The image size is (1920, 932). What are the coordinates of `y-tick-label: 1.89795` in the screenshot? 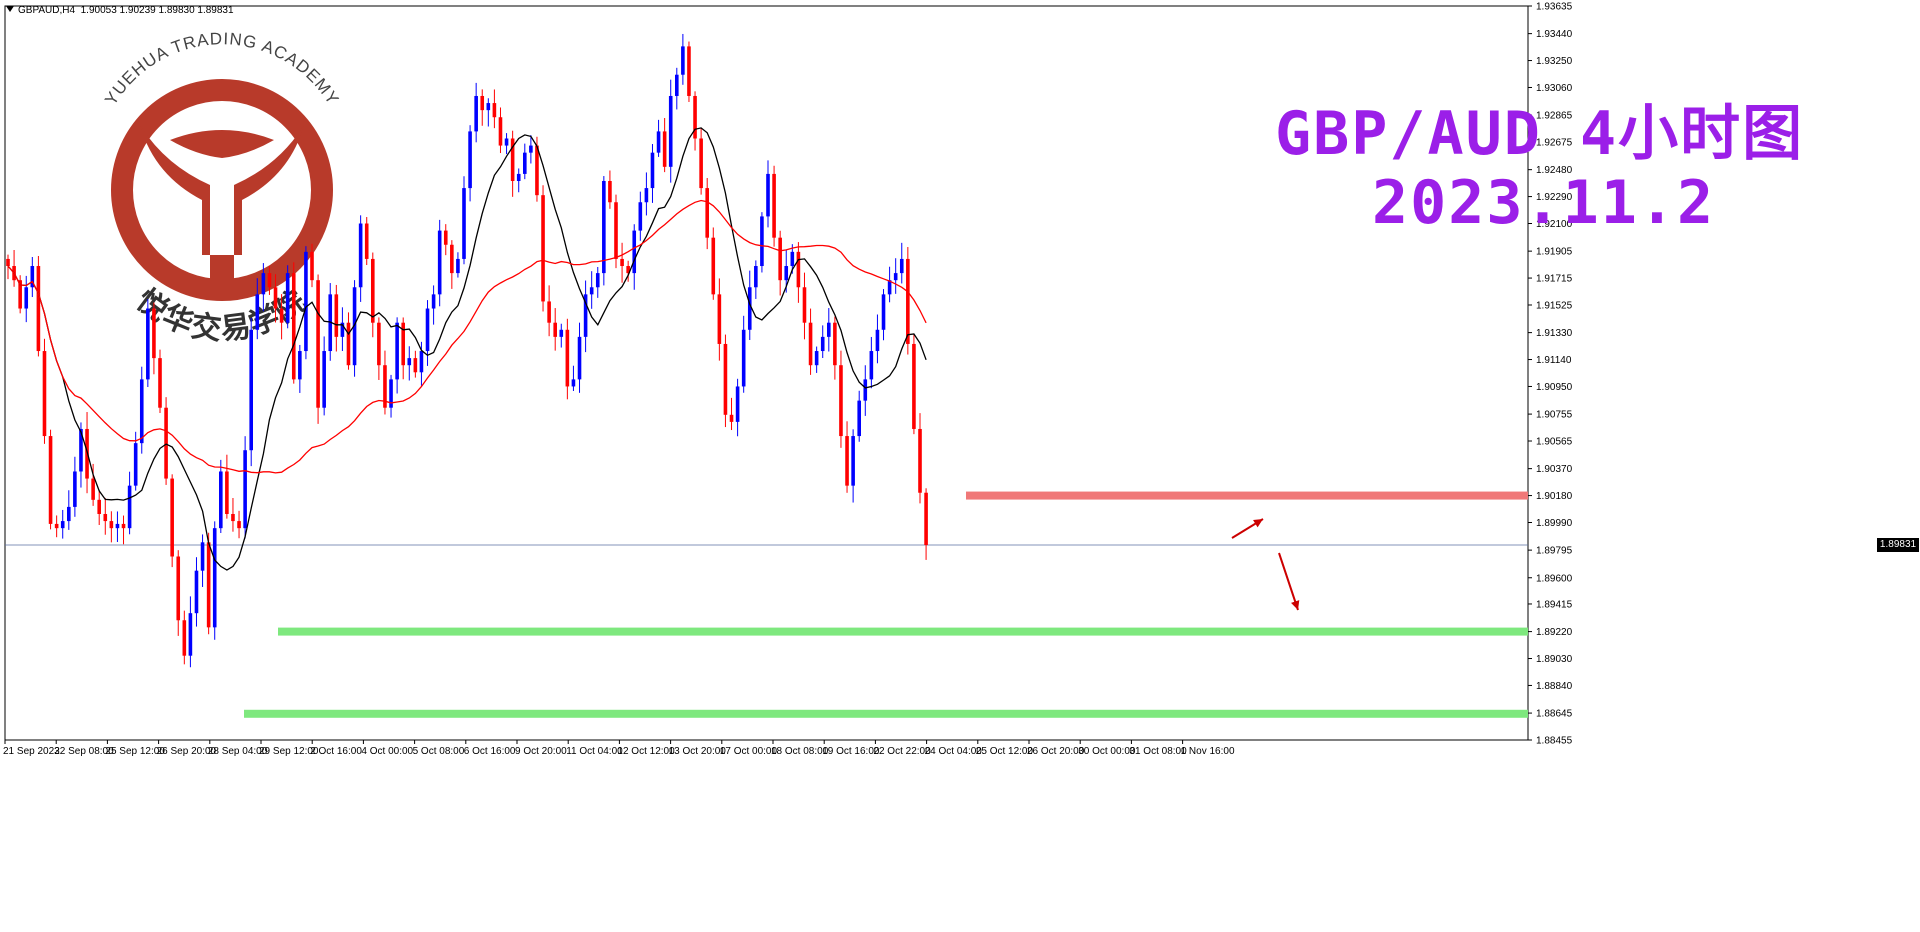 It's located at (1554, 551).